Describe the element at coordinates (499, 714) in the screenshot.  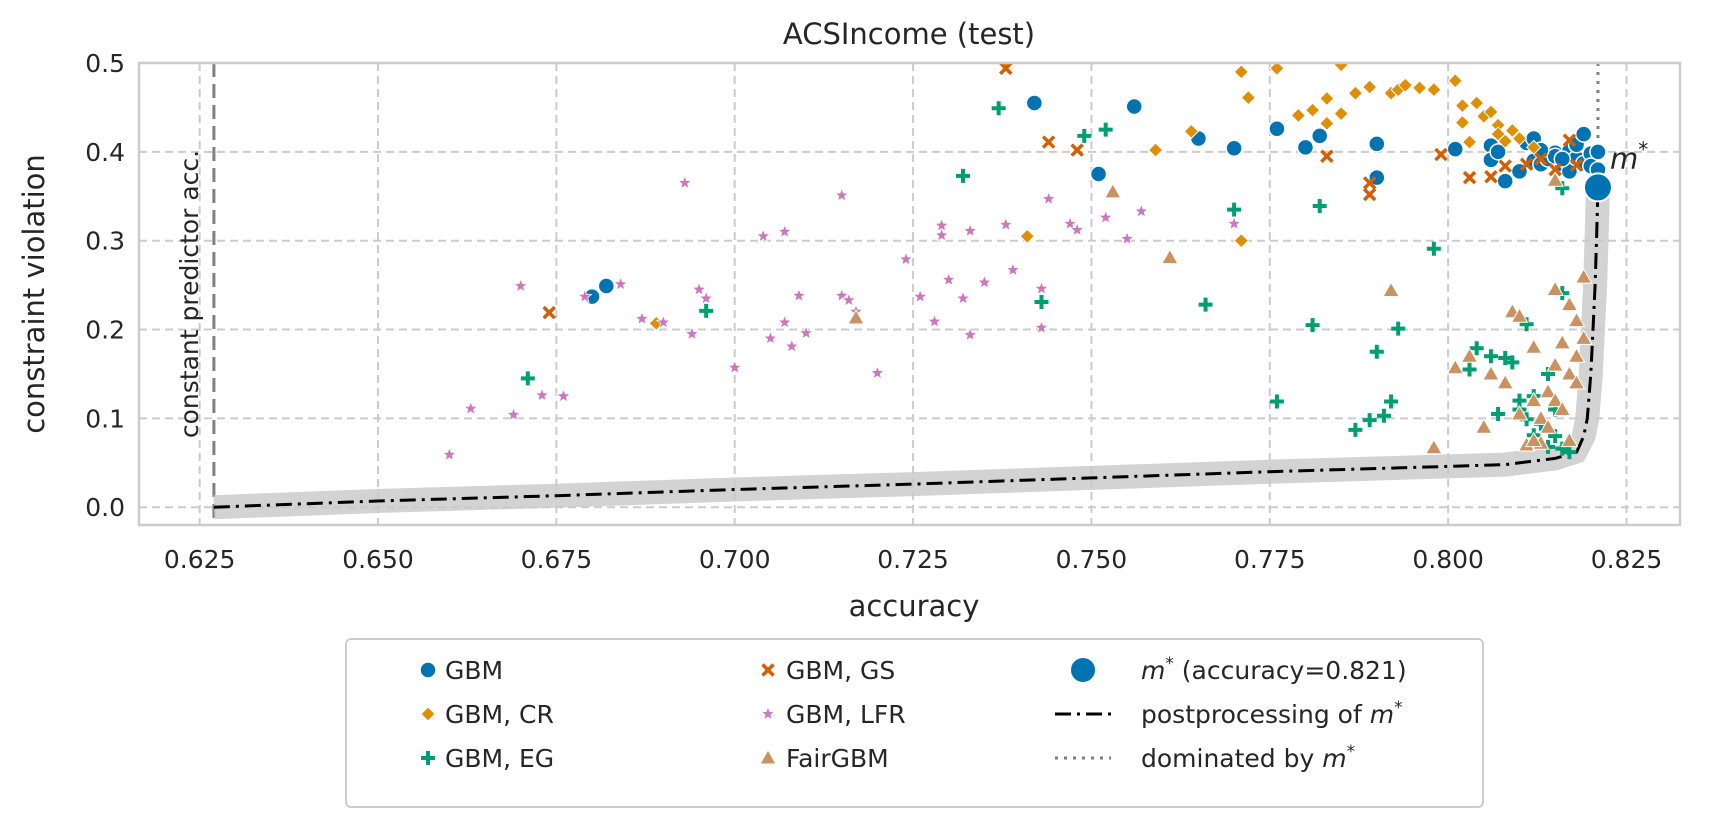
I see `legend-label: GBM, CR` at that location.